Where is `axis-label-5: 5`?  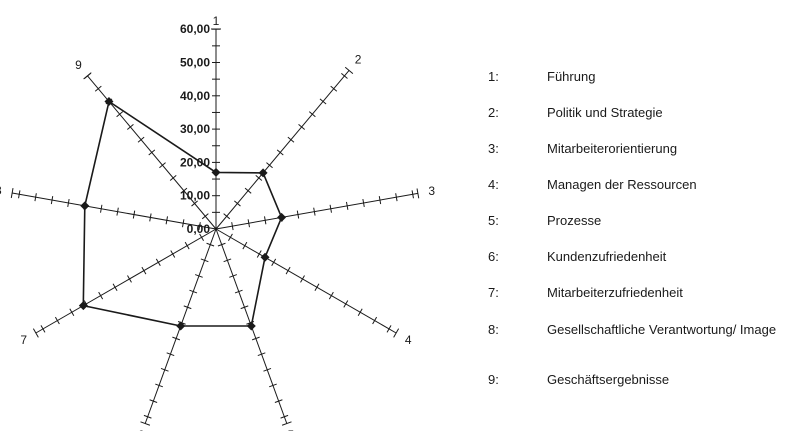
axis-label-5: 5 is located at coordinates (291, 429).